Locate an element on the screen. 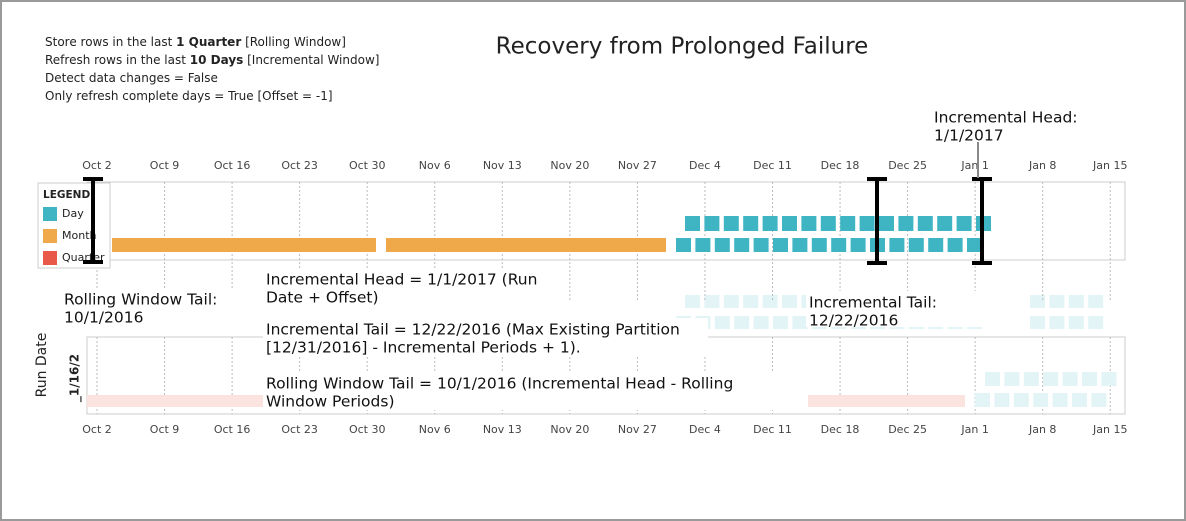 The image size is (1186, 521). annotation: Date + Offset) is located at coordinates (322, 298).